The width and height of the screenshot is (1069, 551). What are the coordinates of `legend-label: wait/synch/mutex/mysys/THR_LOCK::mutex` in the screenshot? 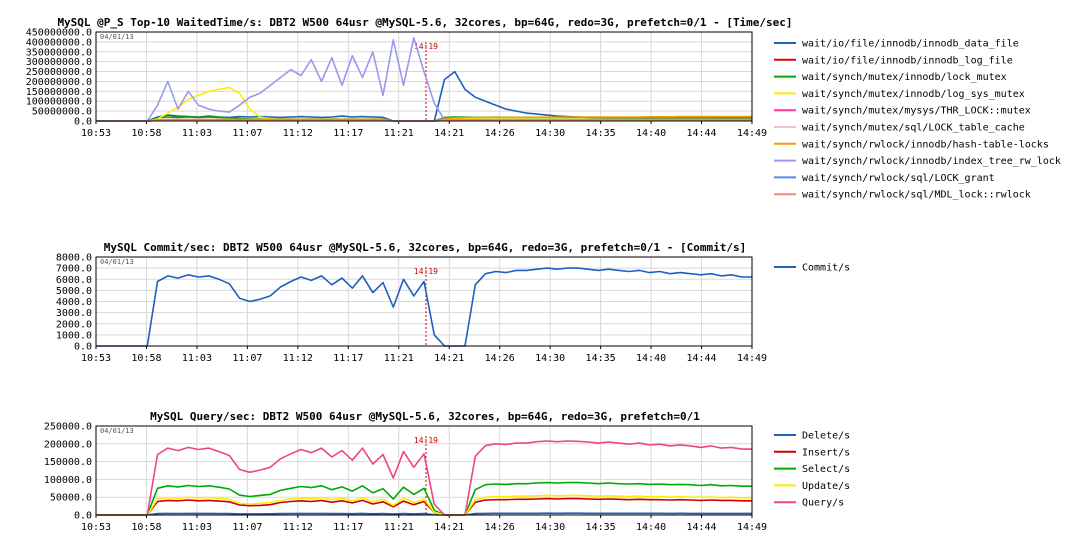 It's located at (916, 111).